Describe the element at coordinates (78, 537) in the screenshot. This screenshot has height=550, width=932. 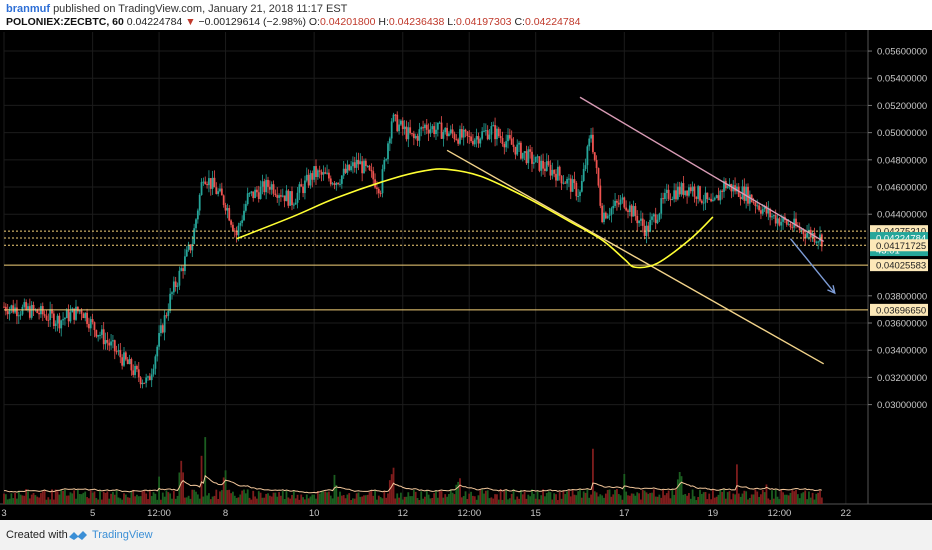
I see `tradingview-logo-icon` at that location.